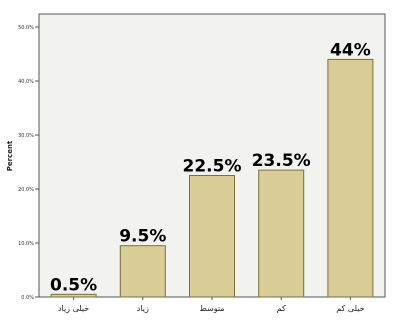 Image resolution: width=393 pixels, height=326 pixels. I want to click on y-tick-label: 20.0%, so click(26, 190).